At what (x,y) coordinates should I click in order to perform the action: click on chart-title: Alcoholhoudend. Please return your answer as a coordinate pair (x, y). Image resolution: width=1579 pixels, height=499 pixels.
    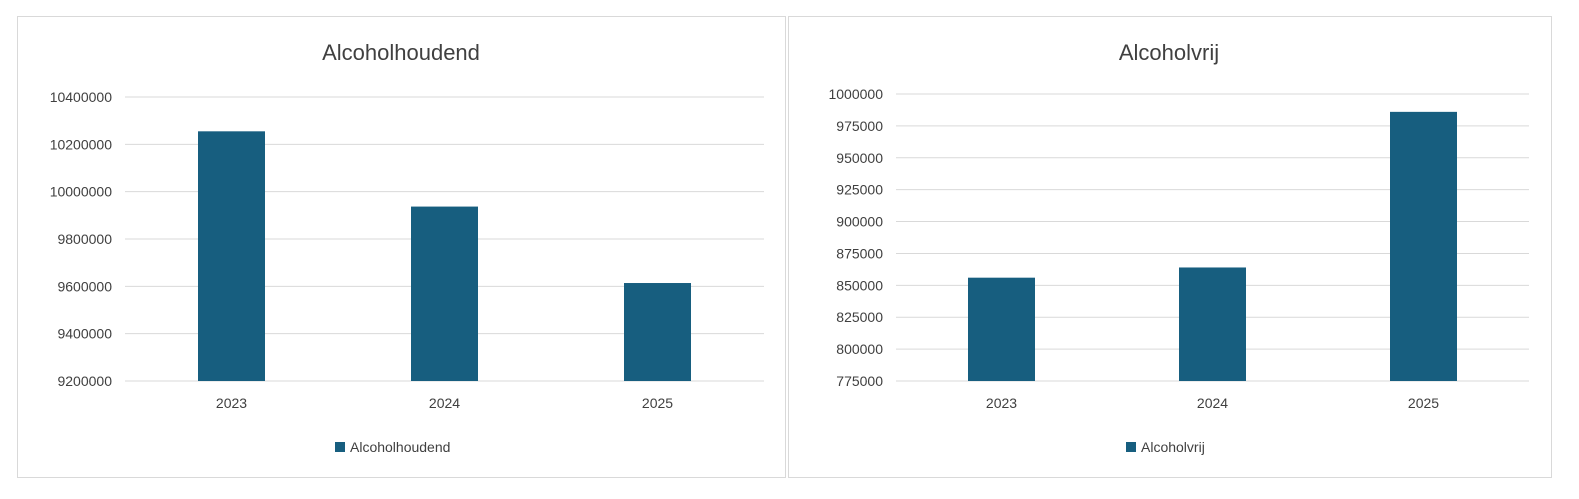
    Looking at the image, I should click on (401, 52).